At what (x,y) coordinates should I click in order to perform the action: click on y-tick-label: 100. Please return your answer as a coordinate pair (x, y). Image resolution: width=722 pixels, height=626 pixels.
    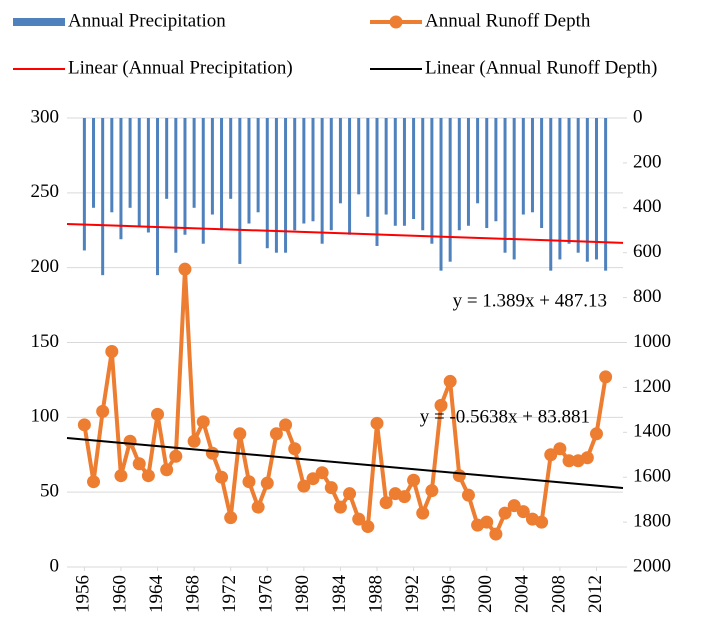
    Looking at the image, I should click on (45, 416).